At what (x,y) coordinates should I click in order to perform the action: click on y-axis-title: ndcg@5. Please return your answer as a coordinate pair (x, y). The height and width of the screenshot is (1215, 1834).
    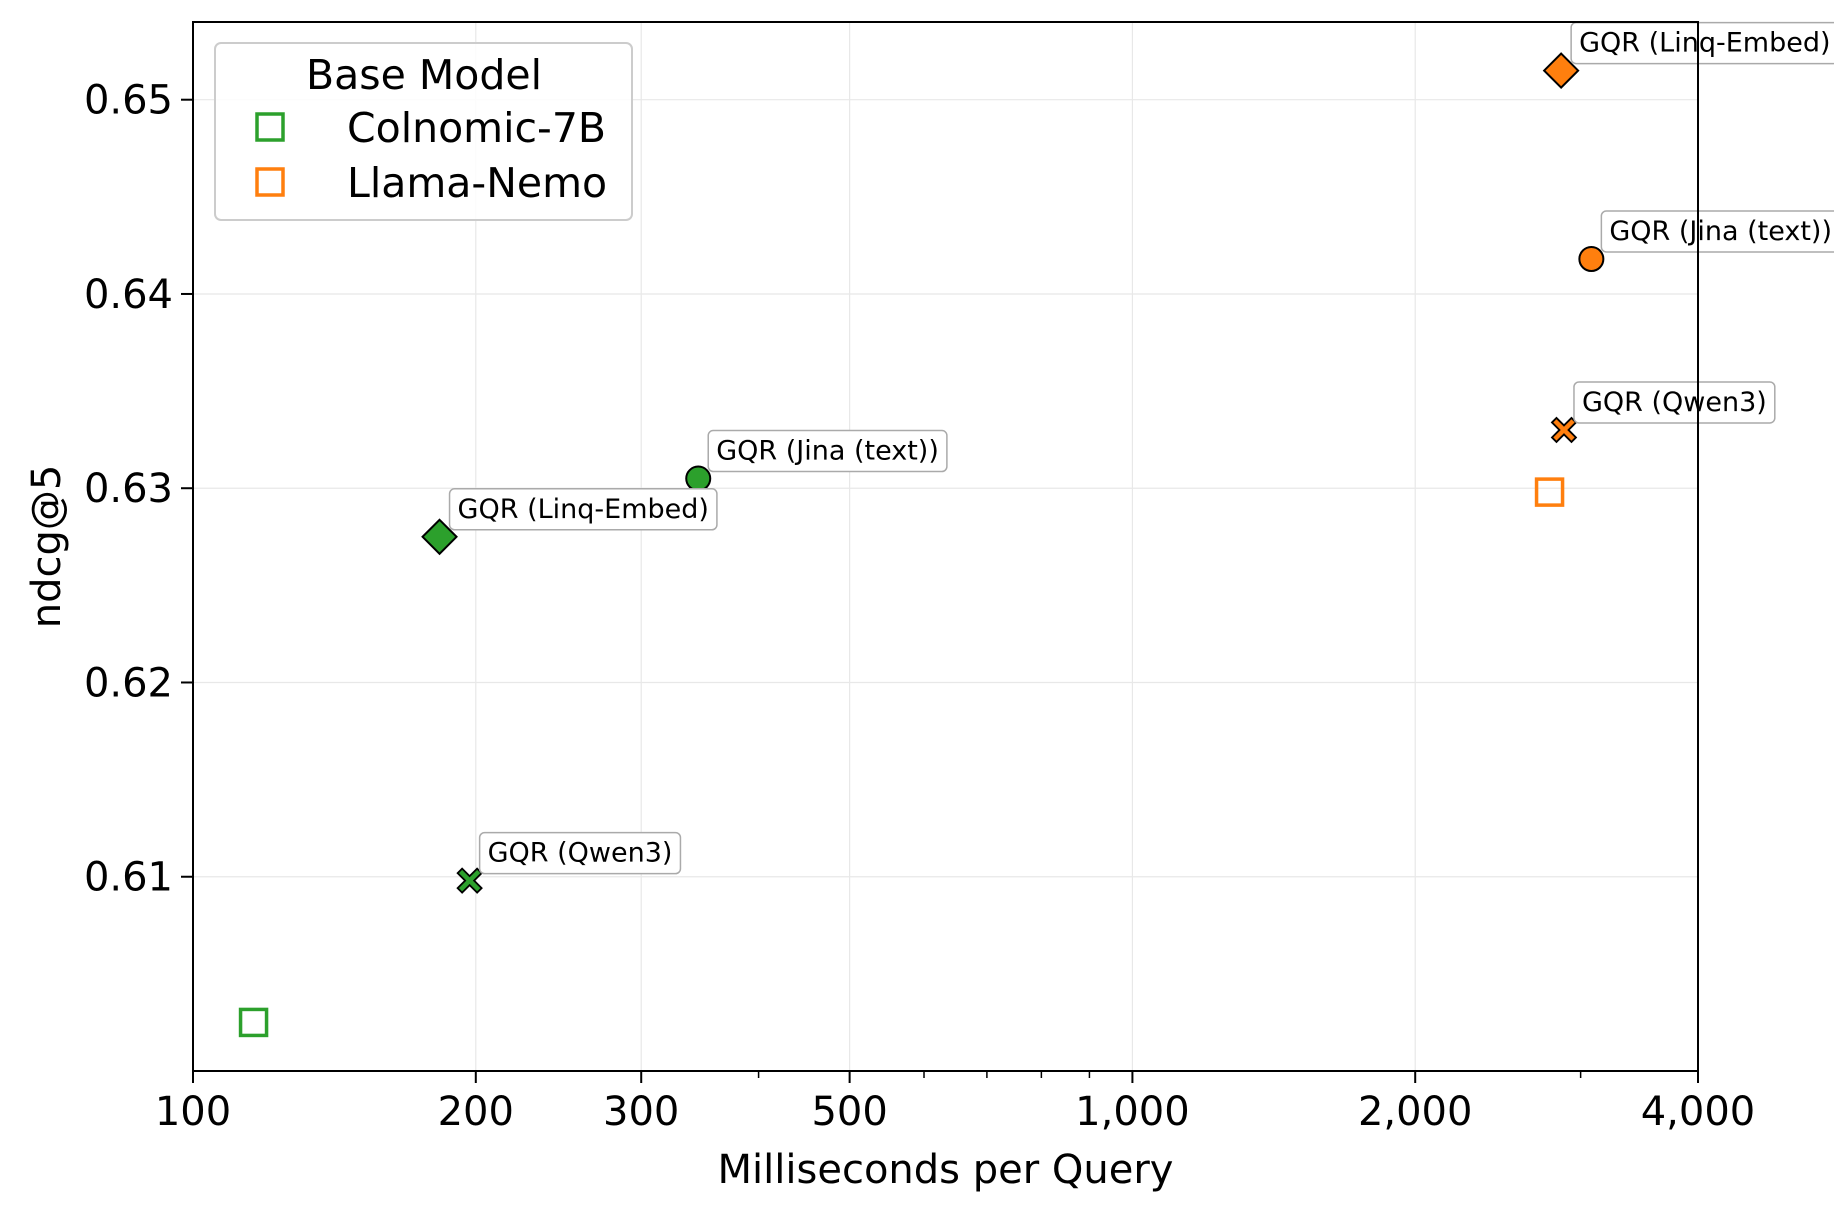
    Looking at the image, I should click on (47, 547).